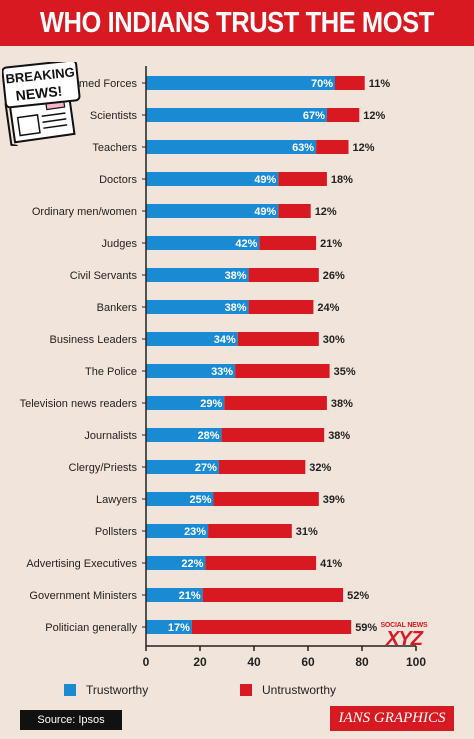 The image size is (474, 739). I want to click on label-untrustworthy: 38%, so click(339, 436).